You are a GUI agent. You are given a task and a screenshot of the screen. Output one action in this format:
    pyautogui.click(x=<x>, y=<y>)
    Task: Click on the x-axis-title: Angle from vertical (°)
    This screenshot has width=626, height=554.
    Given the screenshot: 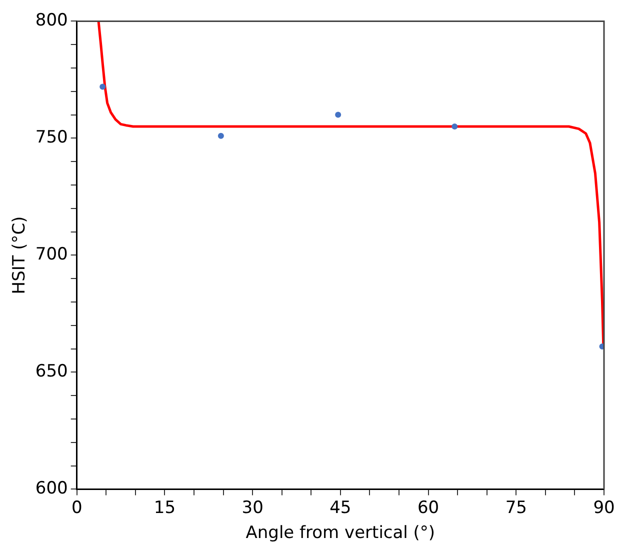 What is the action you would take?
    pyautogui.click(x=341, y=533)
    